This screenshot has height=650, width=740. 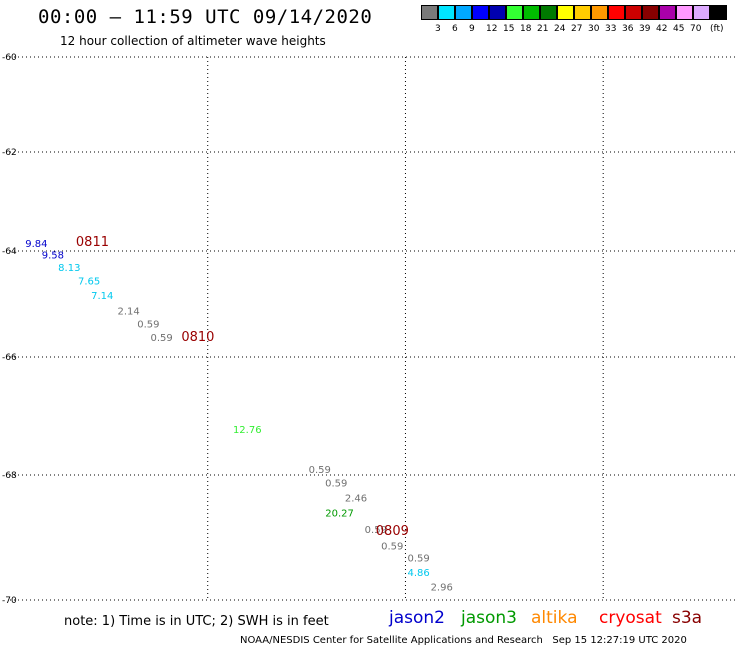 I want to click on scale-label: 24, so click(x=560, y=29).